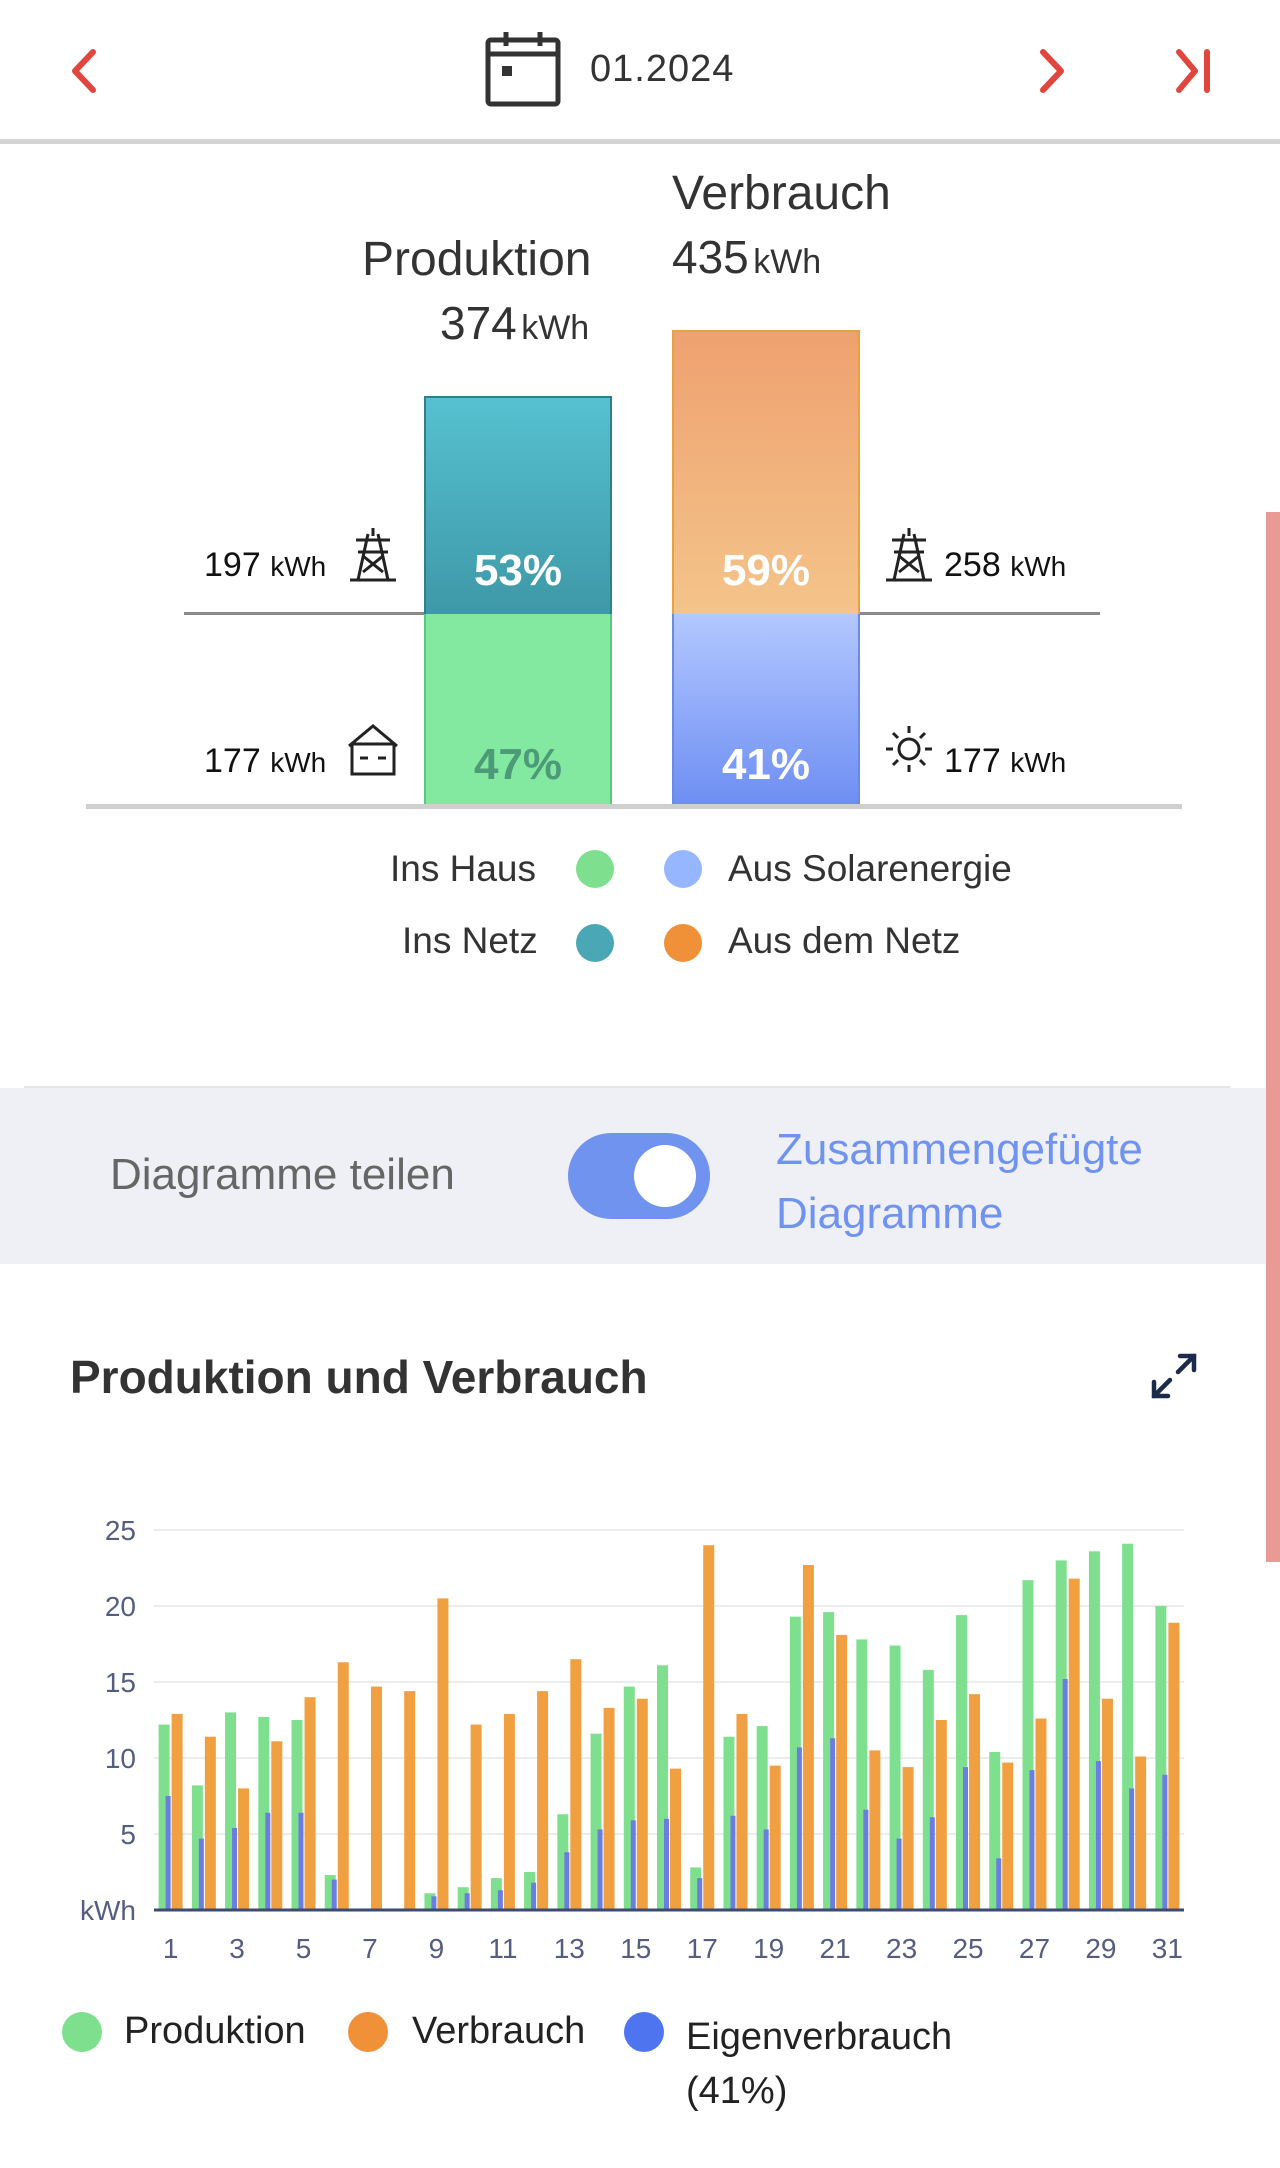 This screenshot has width=1280, height=2168. I want to click on summary-midline-left, so click(304, 613).